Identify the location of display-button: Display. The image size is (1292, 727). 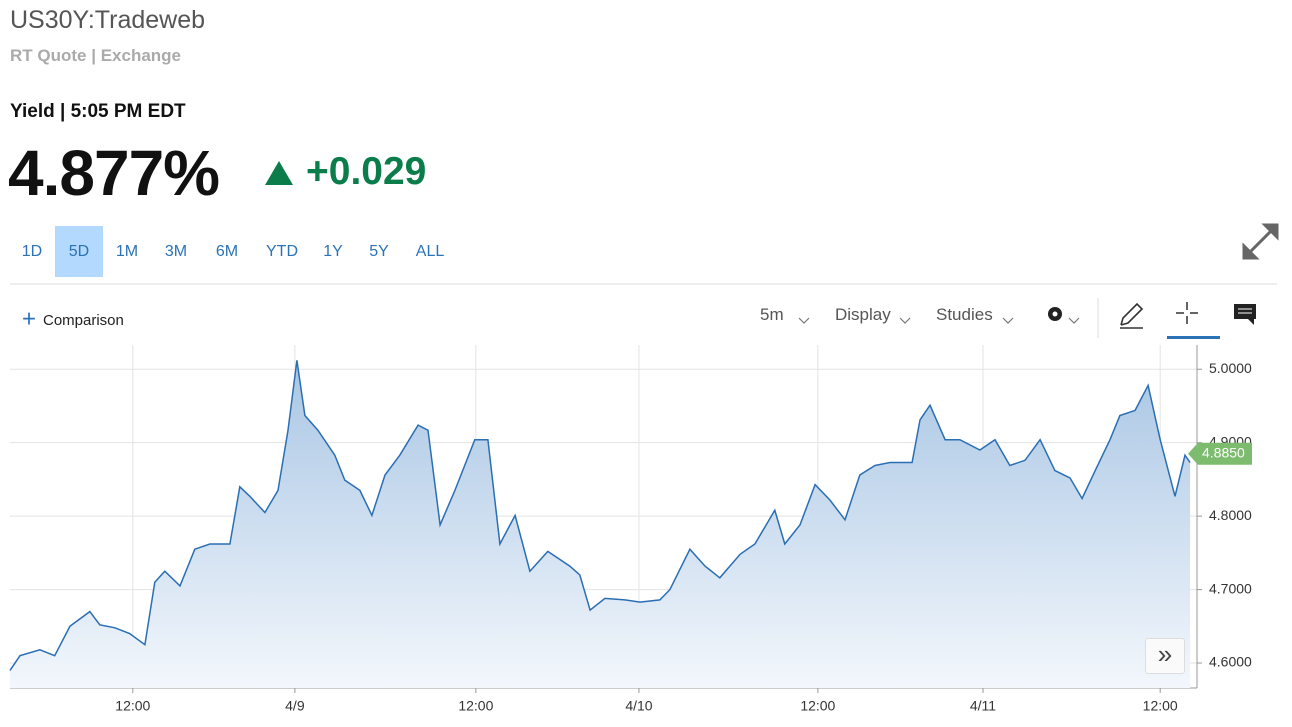
(863, 314).